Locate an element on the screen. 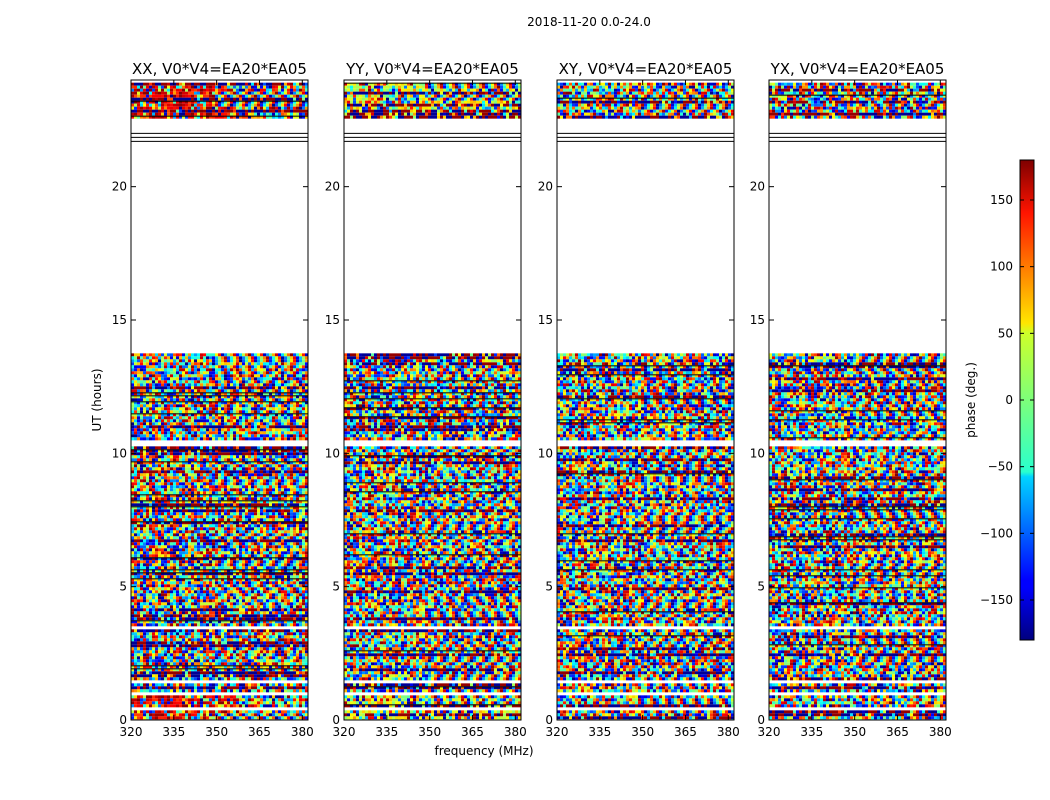 This screenshot has width=1050, height=800. colorbar: 150 100 50 0 −50 −100 −150 phase (deg.) is located at coordinates (999, 400).